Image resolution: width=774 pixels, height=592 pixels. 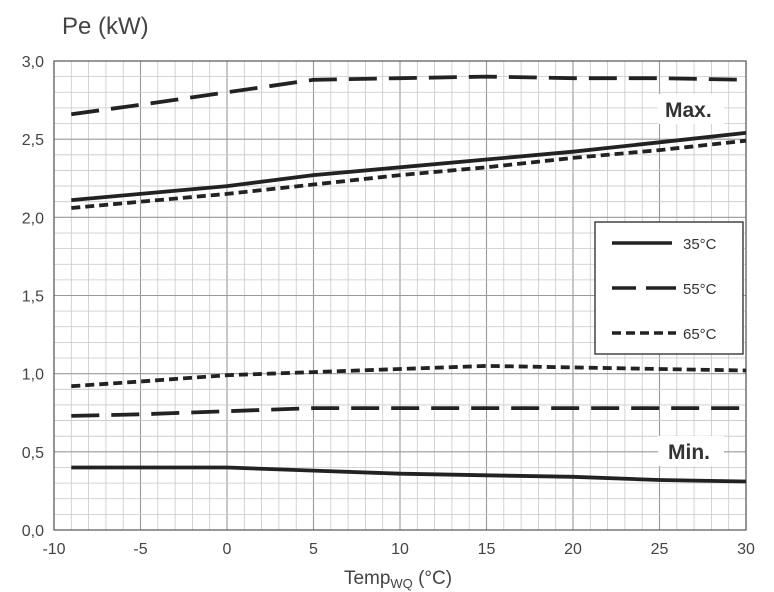 What do you see at coordinates (33, 62) in the screenshot?
I see `y-tick-label: 3,0` at bounding box center [33, 62].